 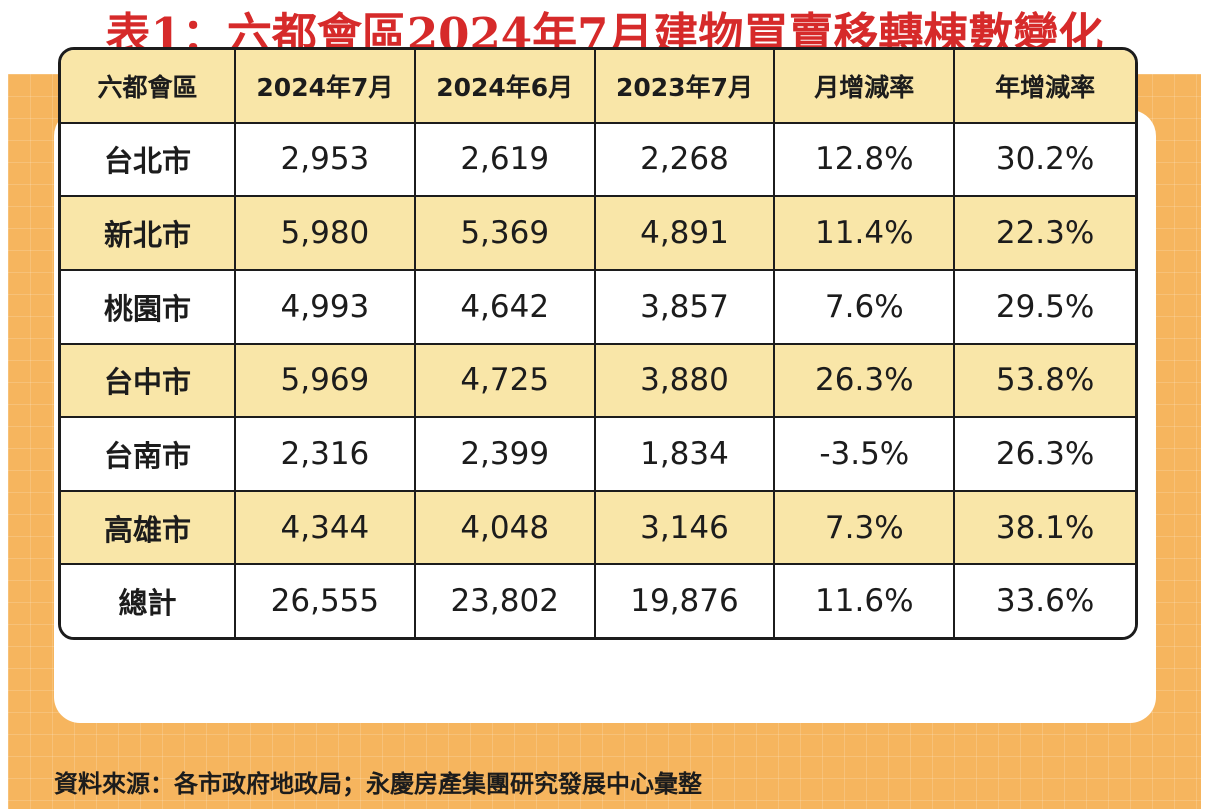 I want to click on header-cell: 月增減率, so click(x=865, y=87).